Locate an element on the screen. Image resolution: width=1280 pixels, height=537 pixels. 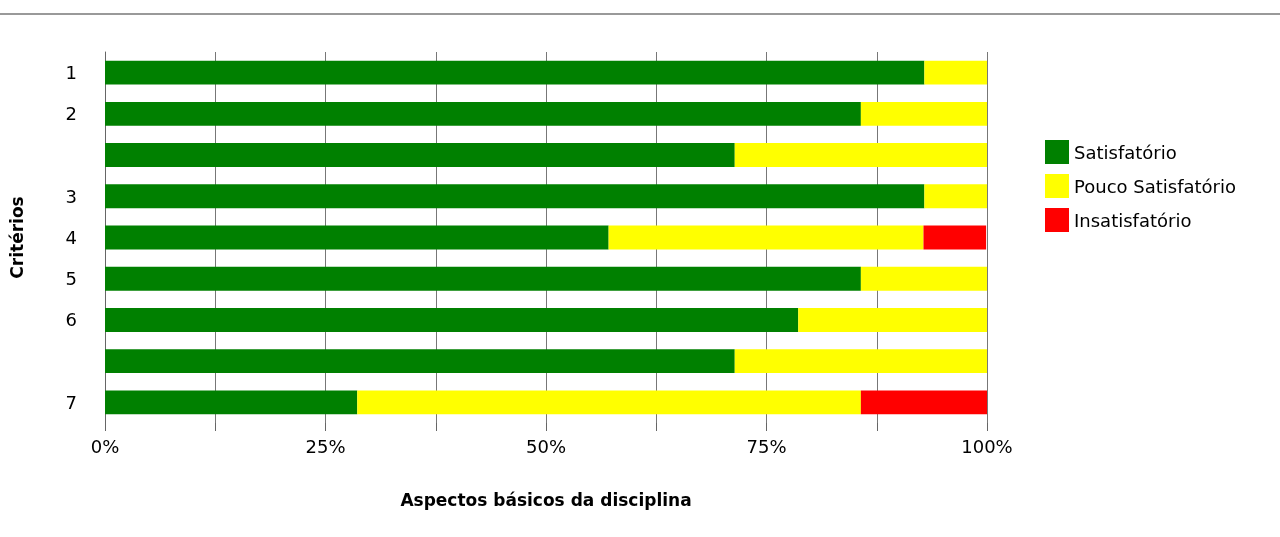
y-tick-label: 6 is located at coordinates (71, 320).